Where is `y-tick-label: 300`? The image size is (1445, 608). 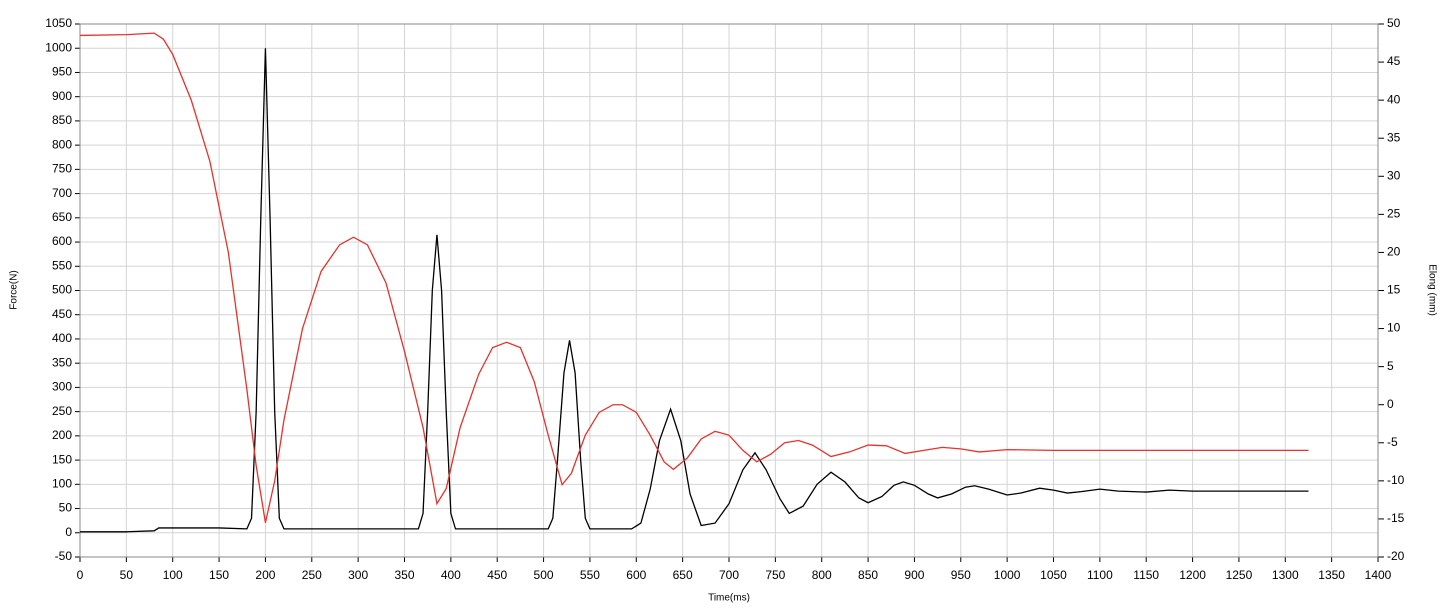
y-tick-label: 300 is located at coordinates (62, 387).